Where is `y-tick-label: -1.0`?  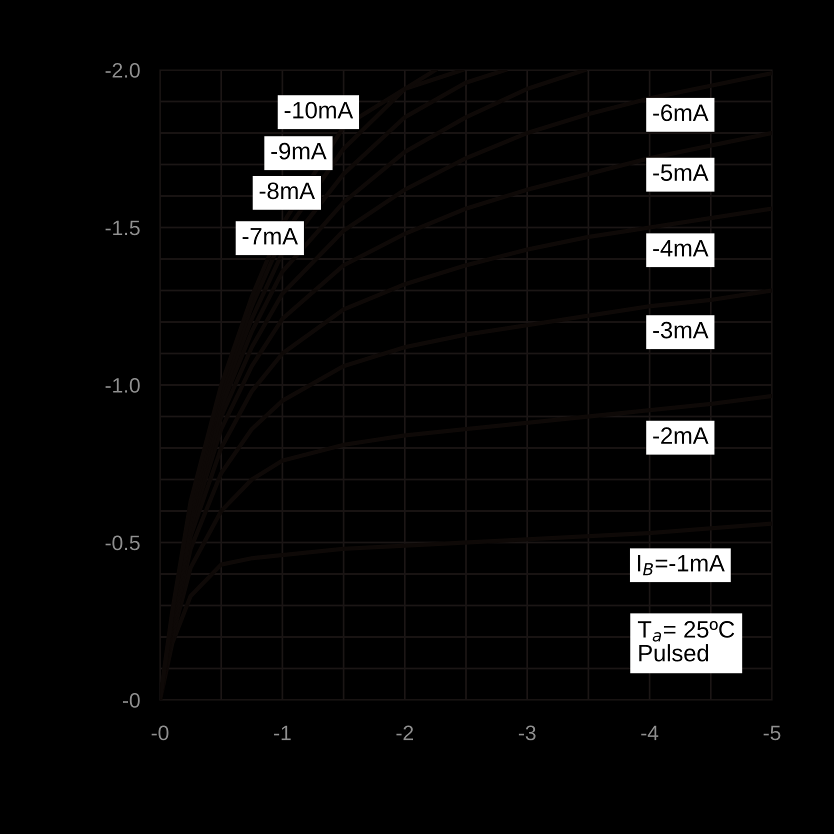 y-tick-label: -1.0 is located at coordinates (123, 385).